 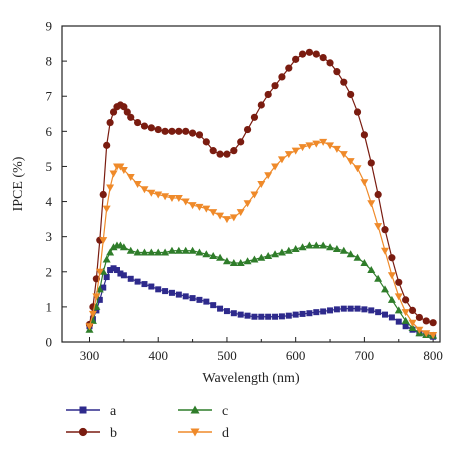 I want to click on legend-label: c, so click(x=225, y=411).